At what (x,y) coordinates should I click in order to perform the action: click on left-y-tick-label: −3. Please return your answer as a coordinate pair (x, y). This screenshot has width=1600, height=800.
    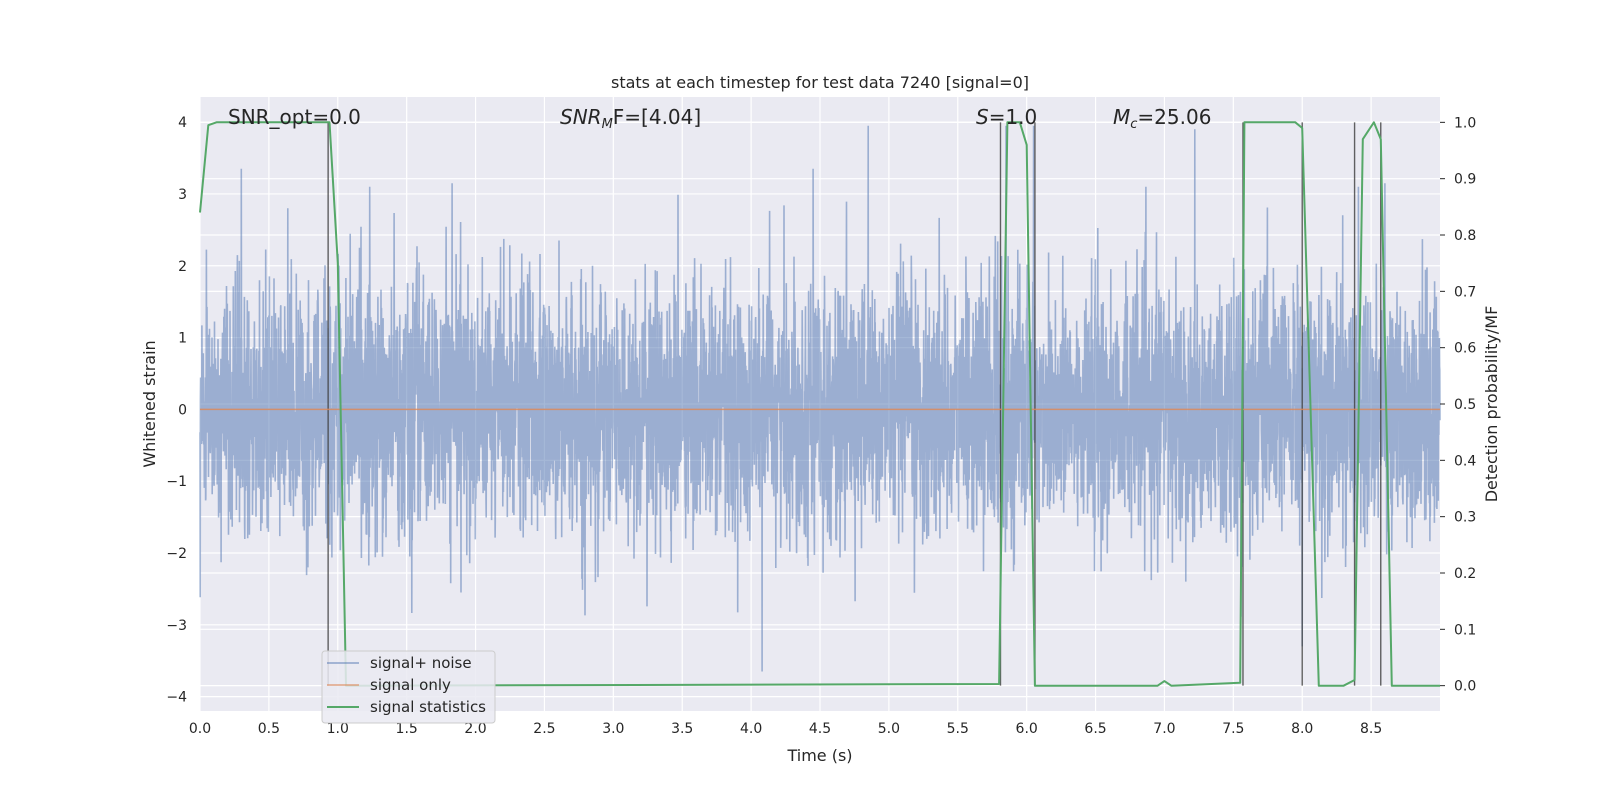
    Looking at the image, I should click on (176, 626).